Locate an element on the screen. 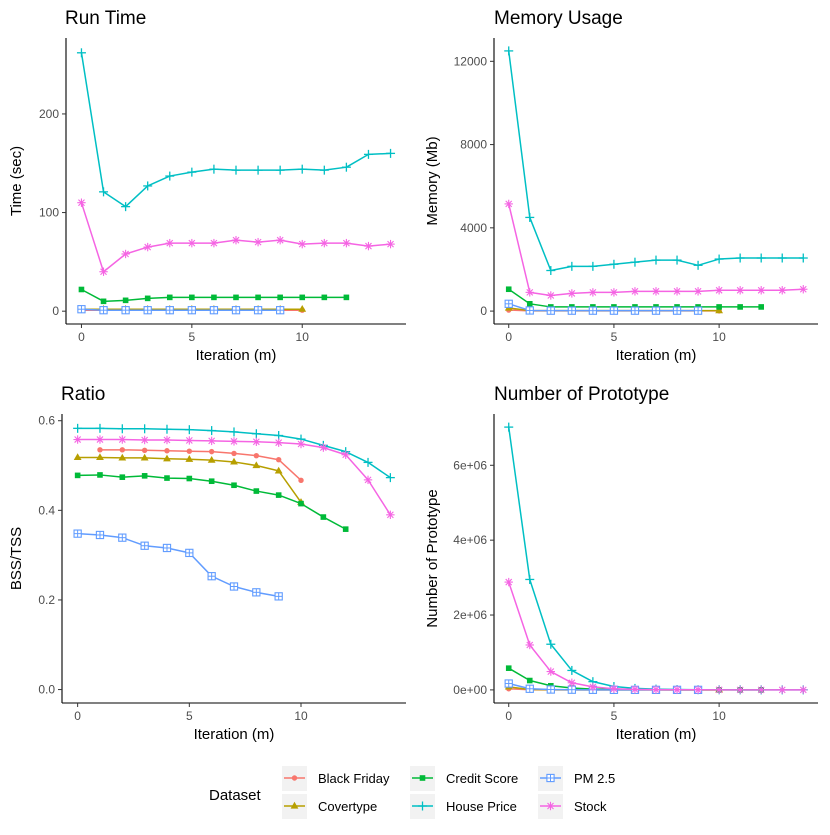 This screenshot has height=835, width=830. run-time-x-tick-label: 10 is located at coordinates (303, 337).